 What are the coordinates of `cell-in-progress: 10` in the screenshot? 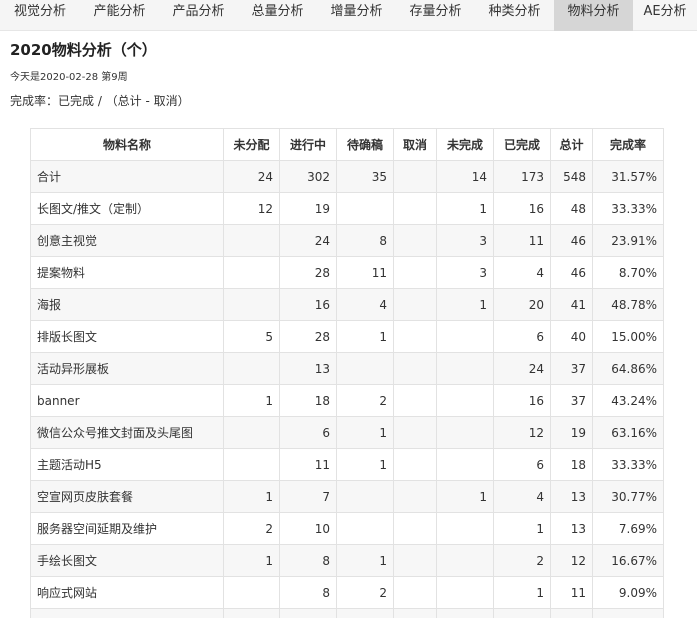 It's located at (308, 528).